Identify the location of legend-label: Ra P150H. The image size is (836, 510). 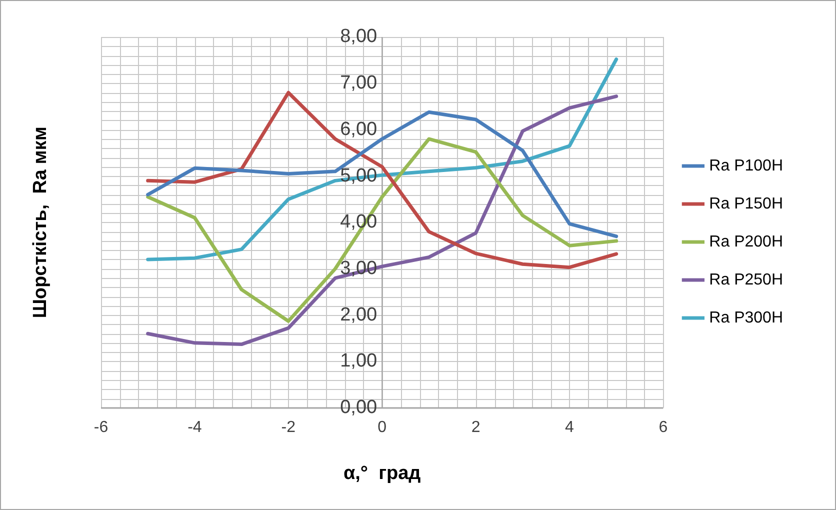
(746, 203).